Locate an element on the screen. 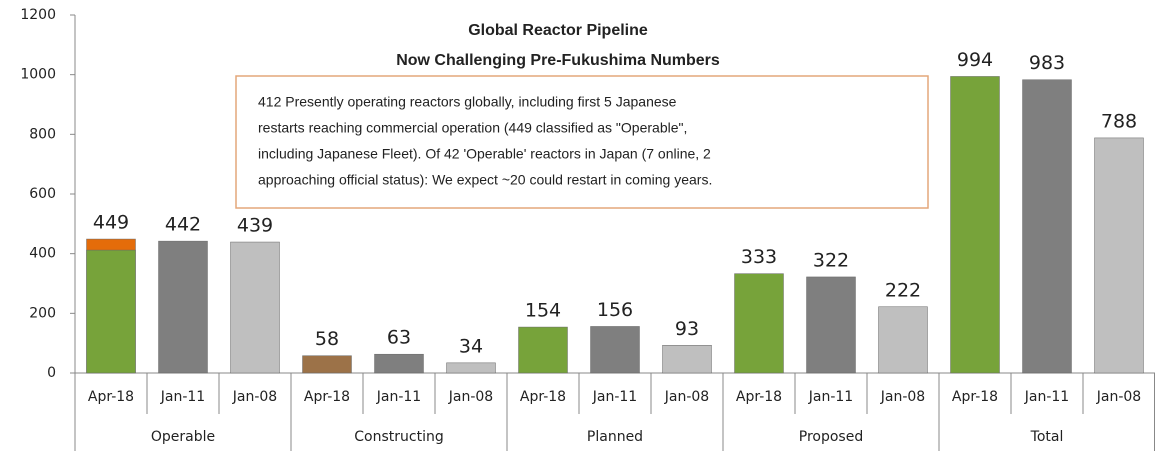 The height and width of the screenshot is (451, 1155). y-tick-label: 1200 is located at coordinates (38, 15).